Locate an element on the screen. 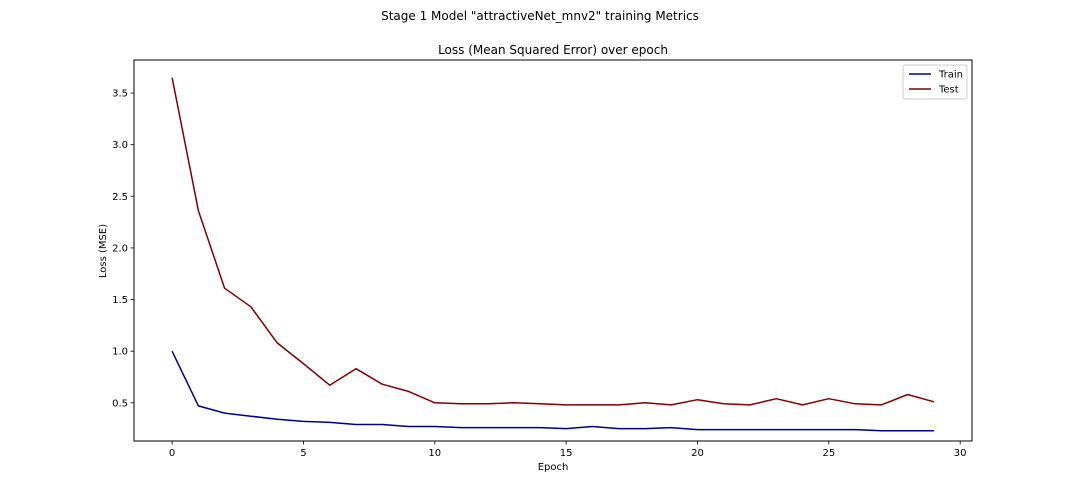 The width and height of the screenshot is (1080, 504). x-axis-ticks: 0 5 10 15 20 25 30 is located at coordinates (568, 450).